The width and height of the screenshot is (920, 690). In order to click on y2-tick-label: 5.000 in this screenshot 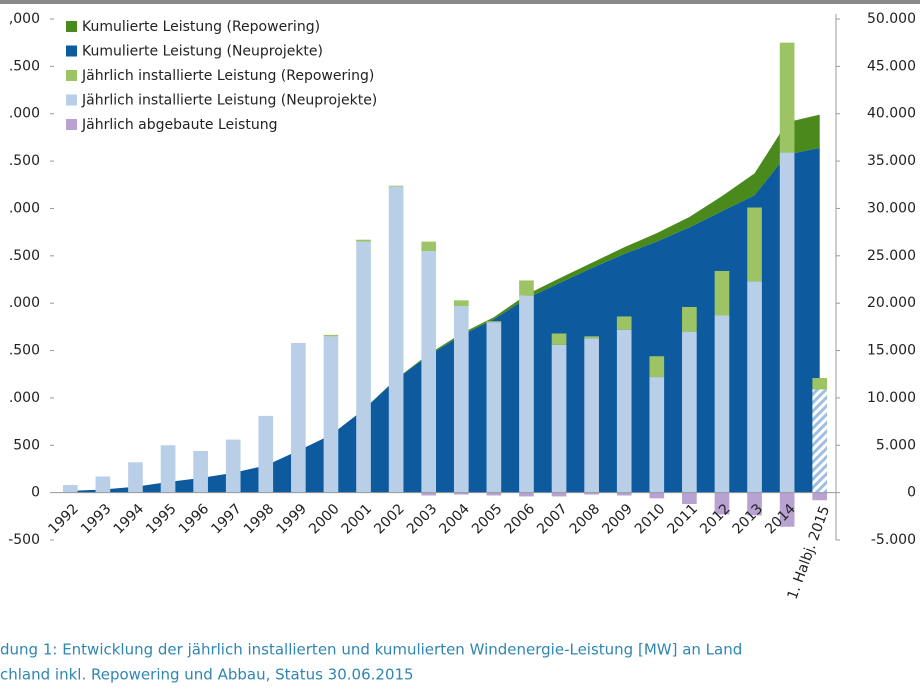, I will do `click(896, 445)`.